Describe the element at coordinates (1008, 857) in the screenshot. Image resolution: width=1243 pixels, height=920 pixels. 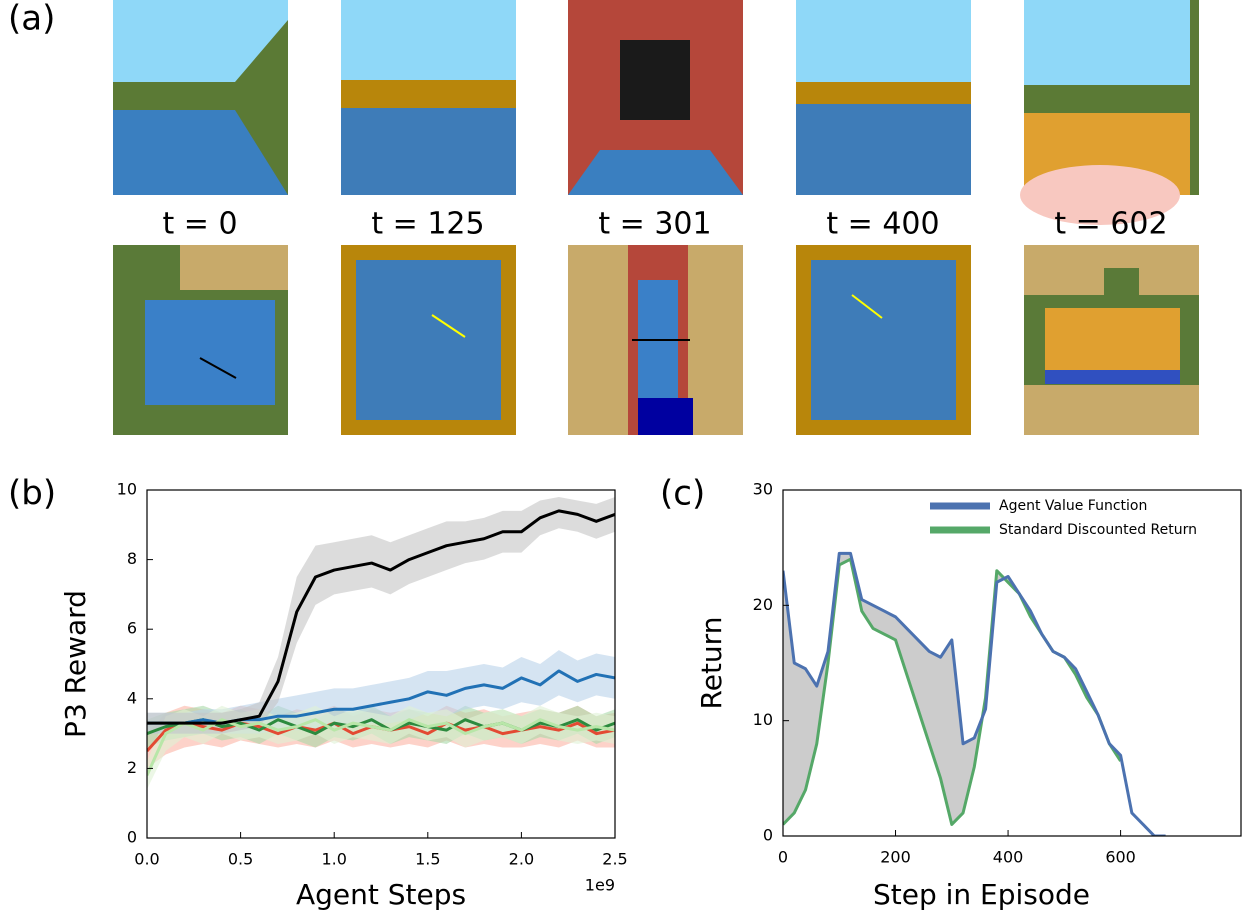
I see `x-tick-label: 400` at that location.